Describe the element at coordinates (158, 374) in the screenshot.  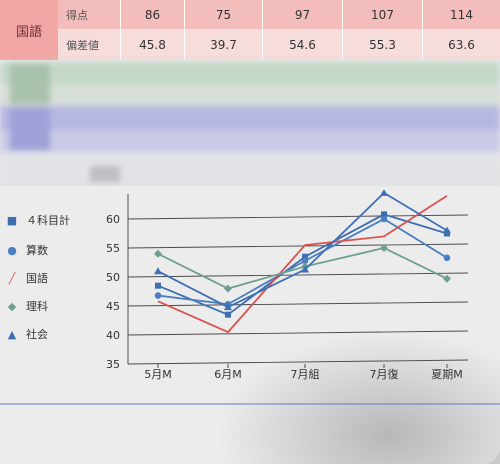
I see `x-tick-label: 5月M` at that location.